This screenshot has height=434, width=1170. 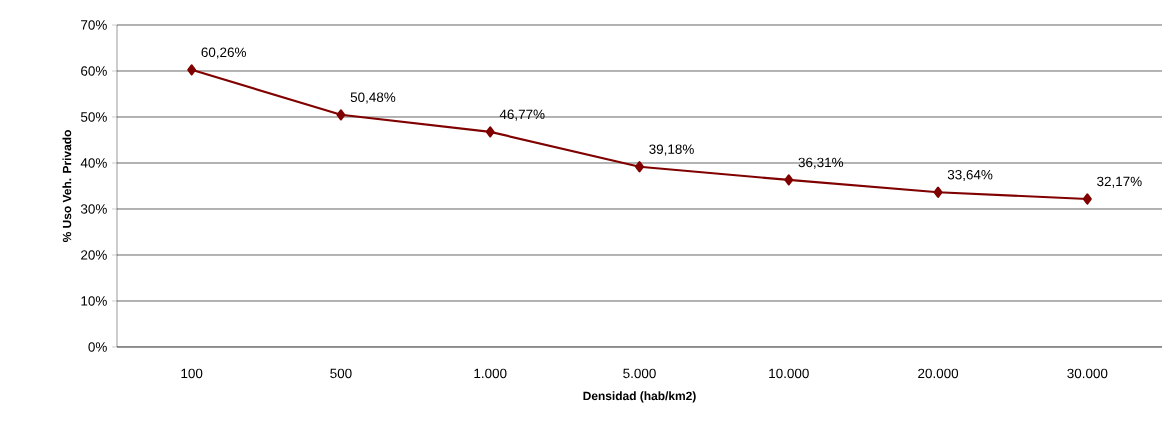 I want to click on x-tick-label: 100, so click(x=192, y=373).